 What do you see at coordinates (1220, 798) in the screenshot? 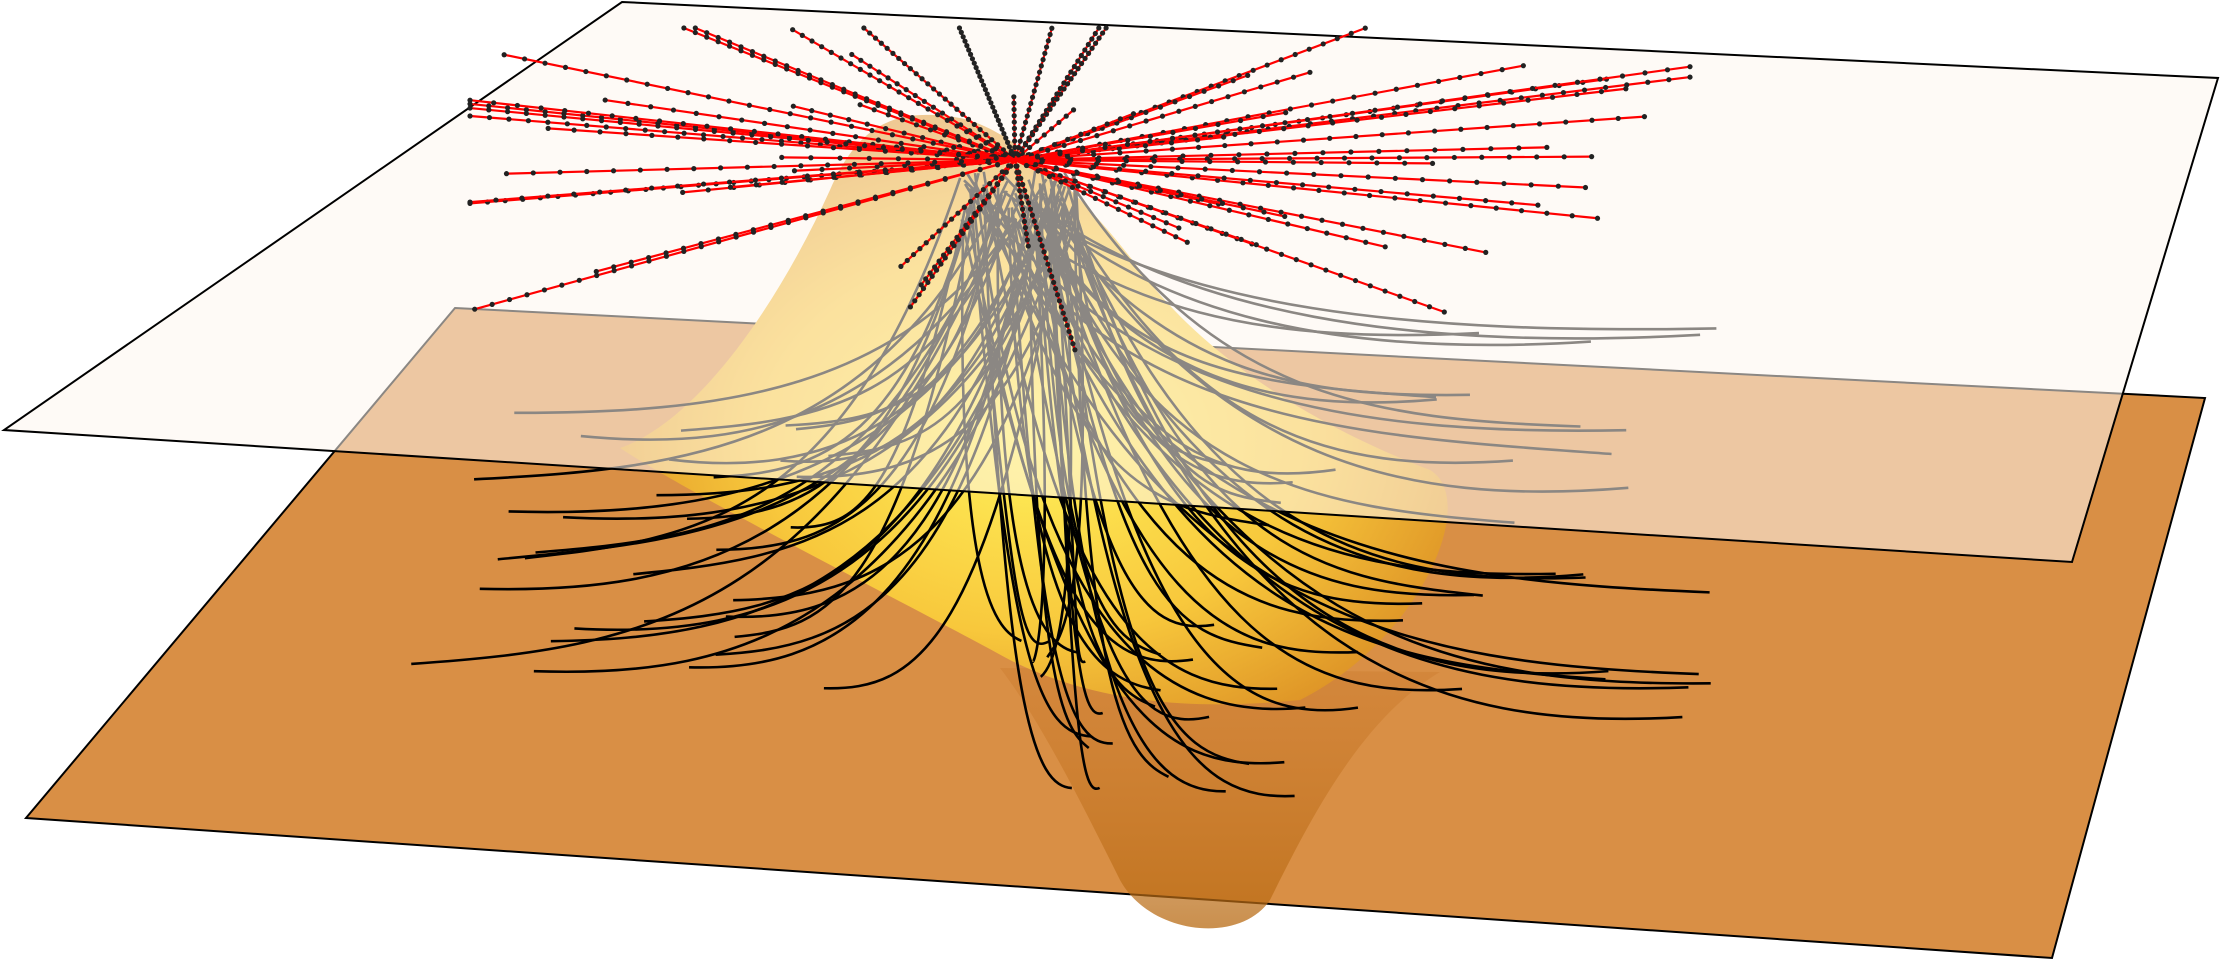
I see `gaussian-well-surface` at bounding box center [1220, 798].